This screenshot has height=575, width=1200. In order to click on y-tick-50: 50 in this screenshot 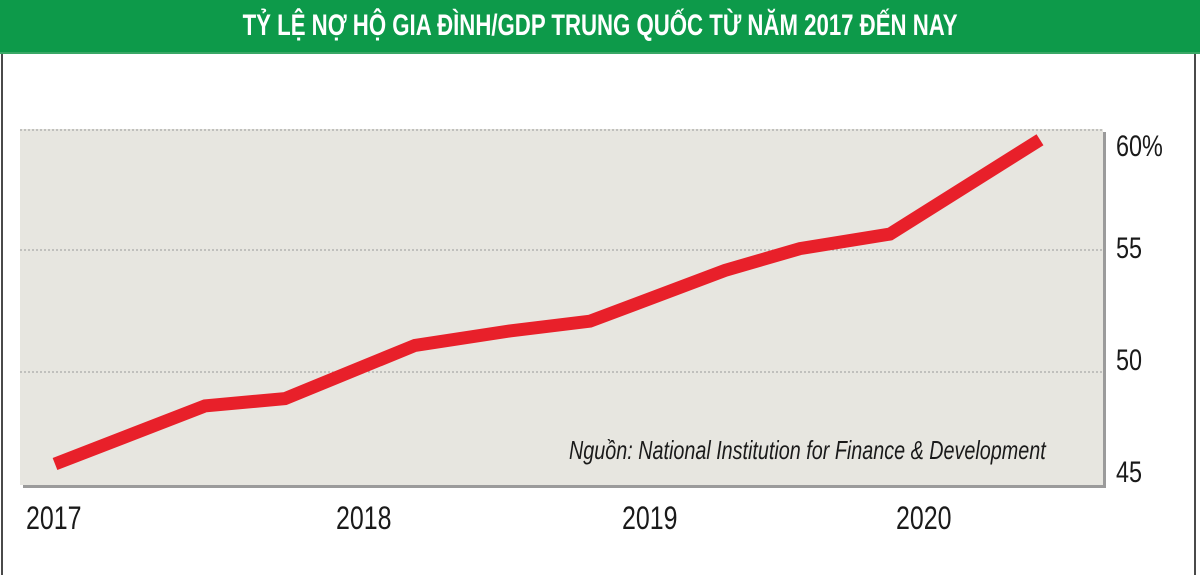, I will do `click(1129, 360)`.